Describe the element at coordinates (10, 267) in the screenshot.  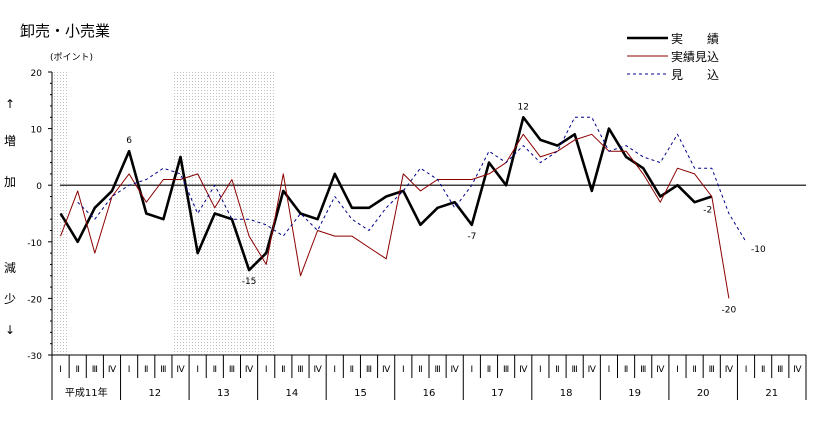
I see `side-label-char: 減` at that location.